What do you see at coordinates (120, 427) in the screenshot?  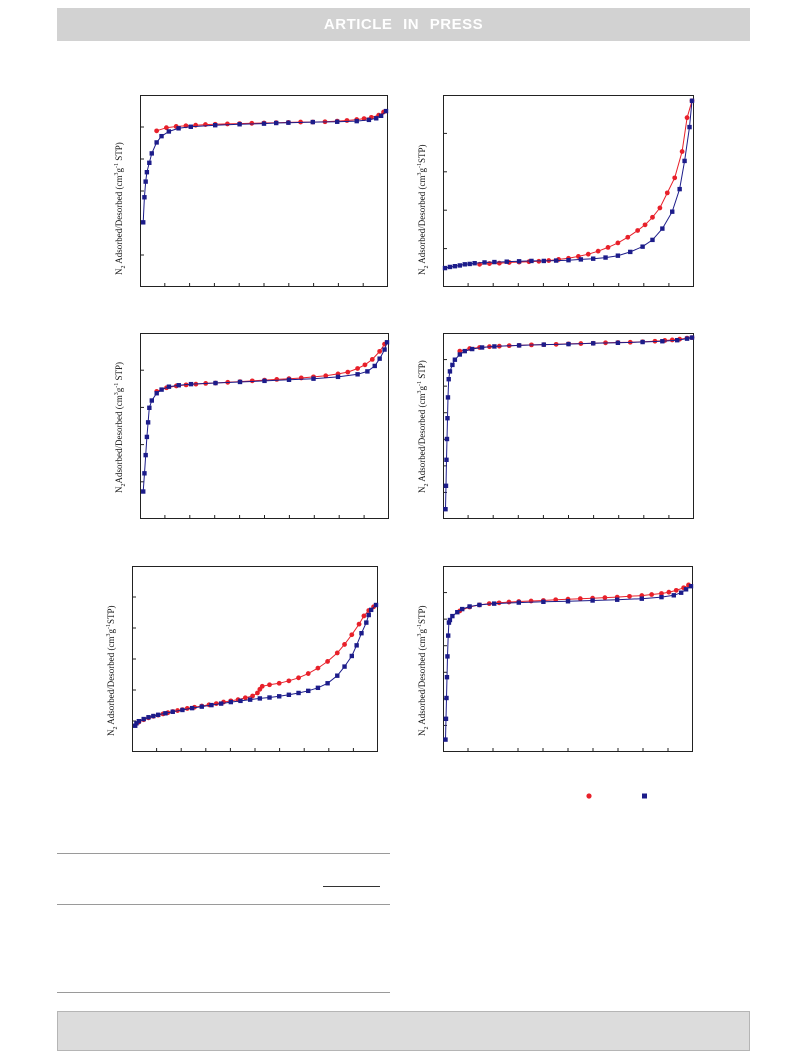 I see `y-axis-label: N2Adsorbed/Desorbed (cm3g-1 STP)` at bounding box center [120, 427].